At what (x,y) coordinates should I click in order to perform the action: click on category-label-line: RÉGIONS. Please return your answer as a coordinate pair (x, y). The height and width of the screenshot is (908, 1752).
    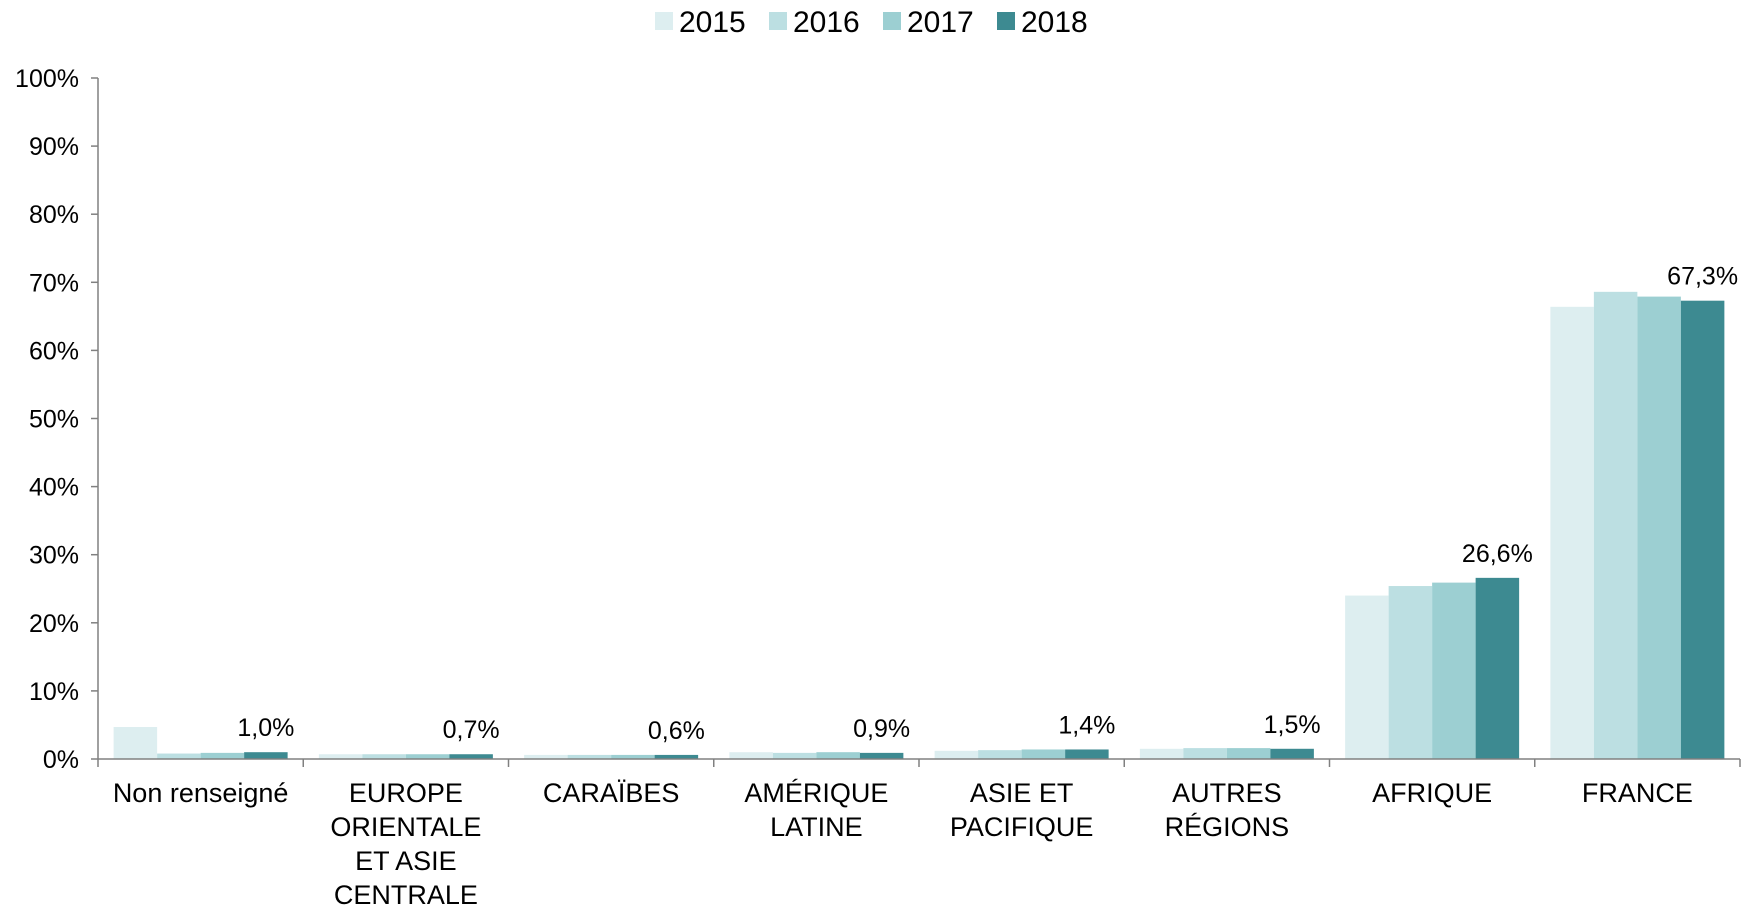
    Looking at the image, I should click on (1227, 827).